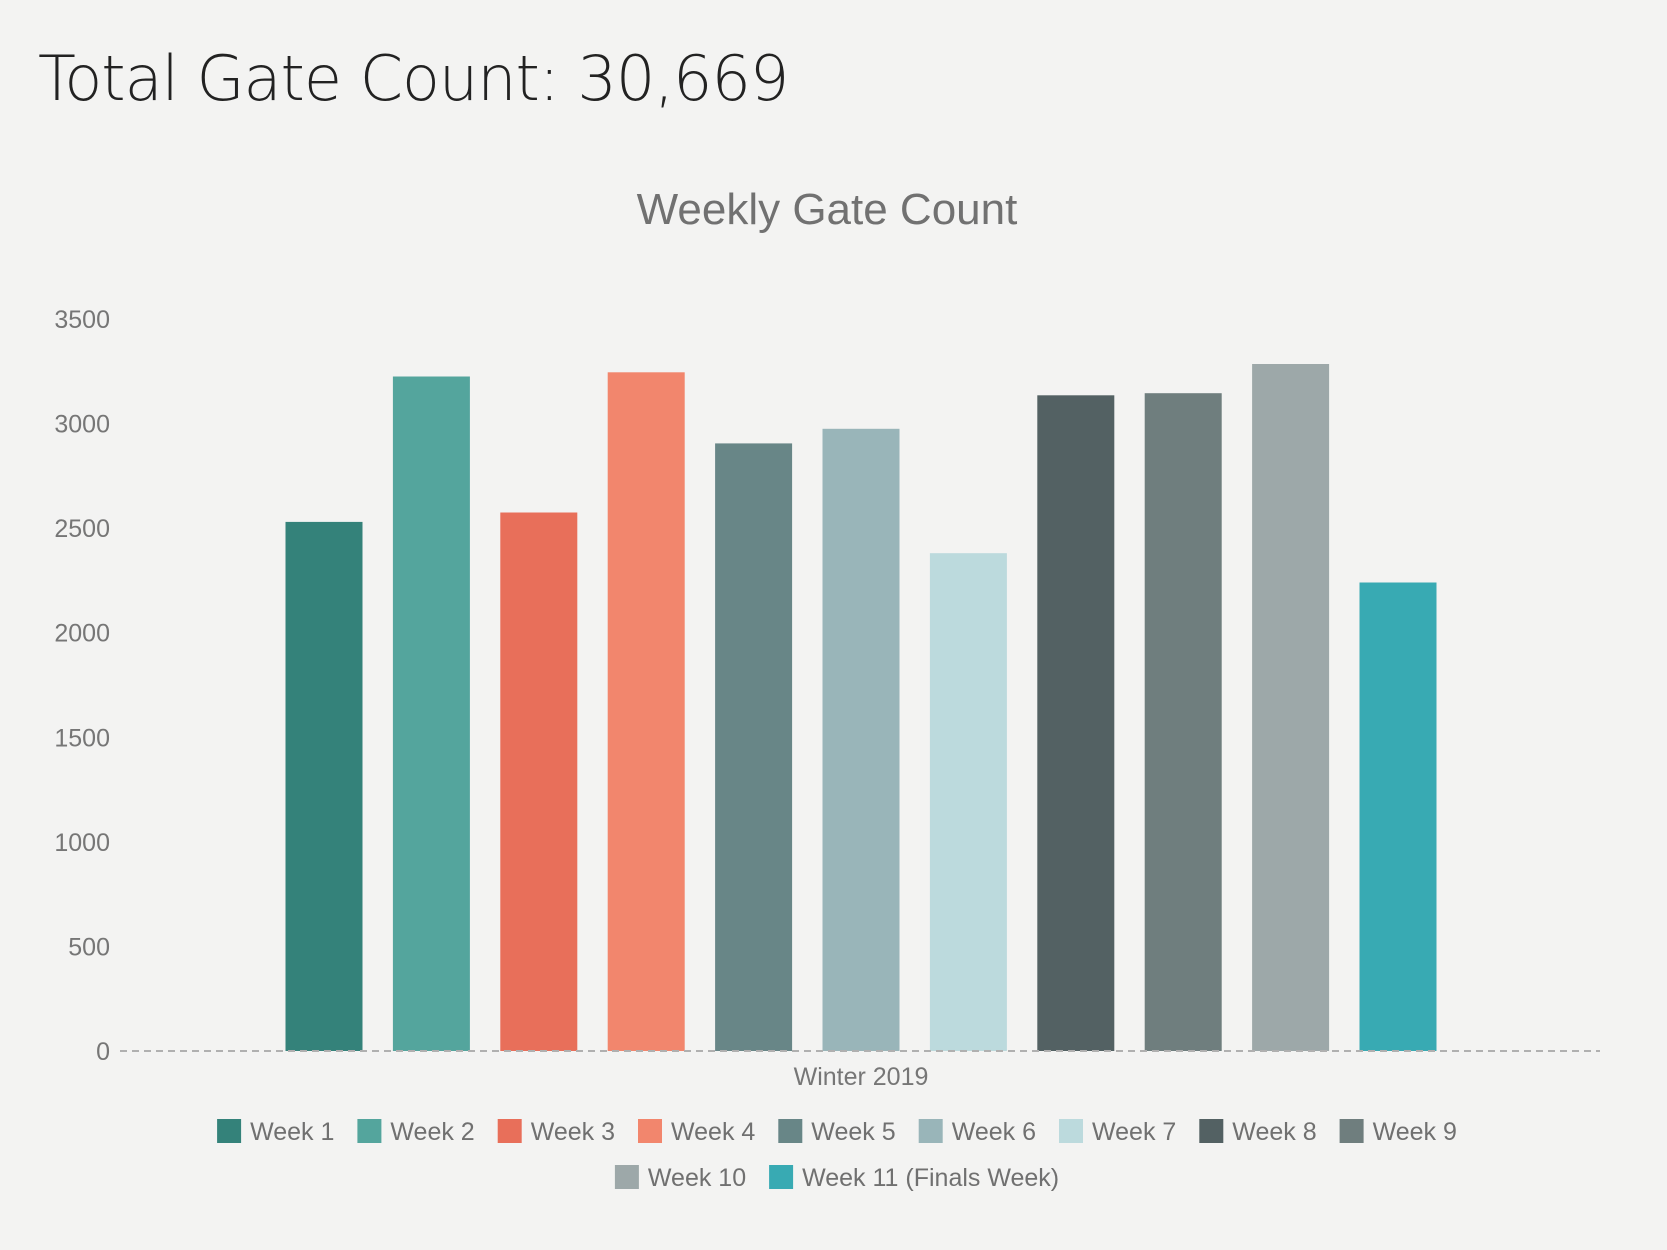 This screenshot has width=1667, height=1250. What do you see at coordinates (573, 1132) in the screenshot?
I see `legend-label: Week 3` at bounding box center [573, 1132].